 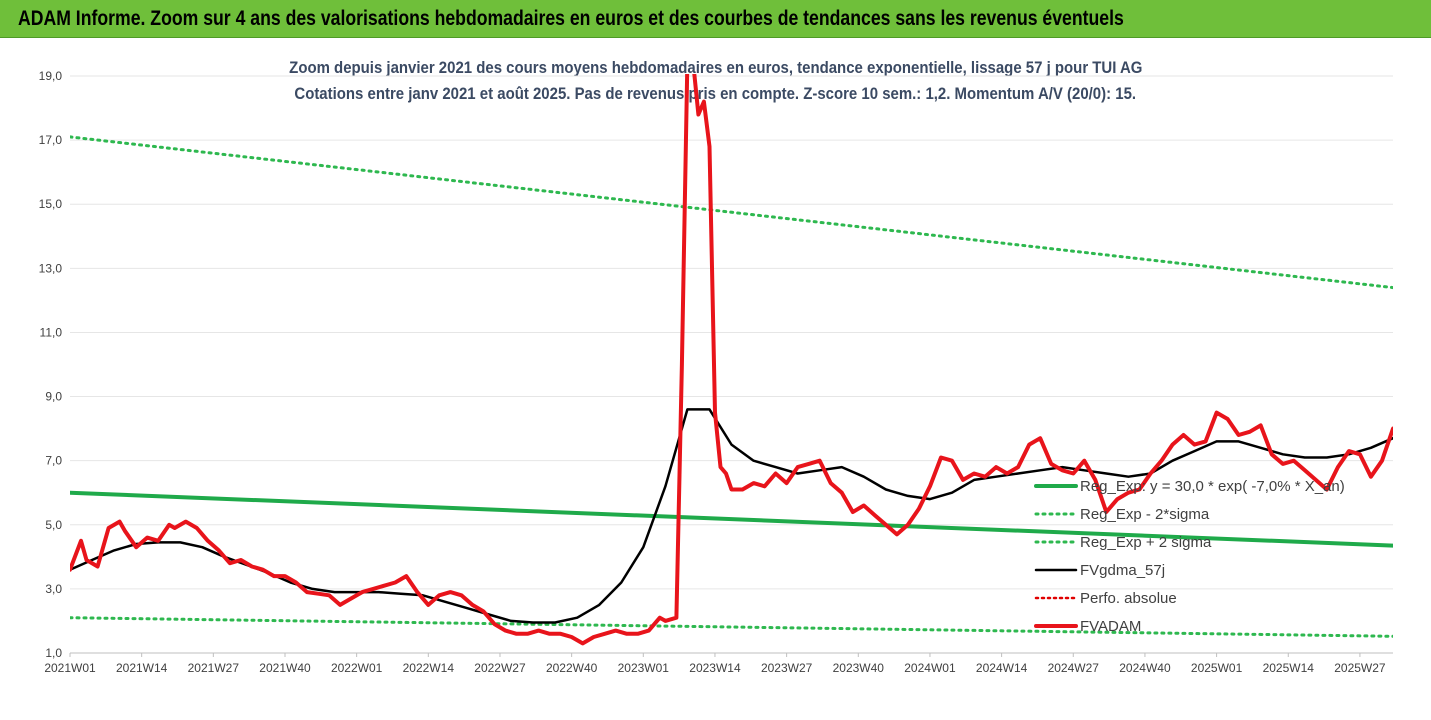 I want to click on y-tick-label: 1,0, so click(x=53, y=653).